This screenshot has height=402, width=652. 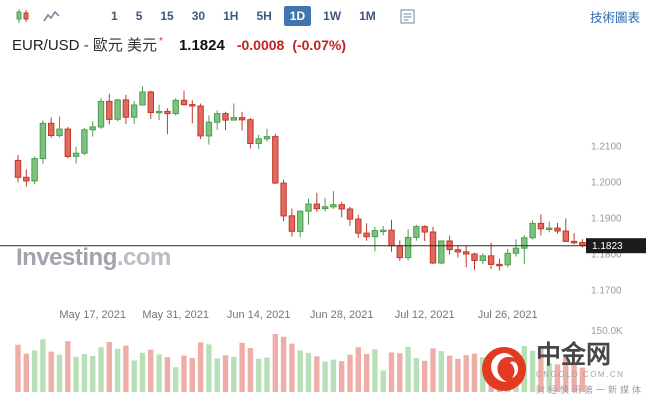 What do you see at coordinates (161, 41) in the screenshot?
I see `realtime-flag-icon: *` at bounding box center [161, 41].